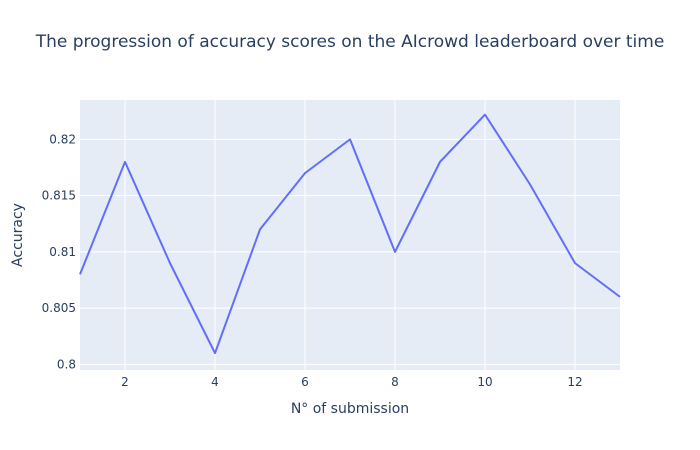 This screenshot has width=700, height=450. Describe the element at coordinates (484, 382) in the screenshot. I see `x-tick-label: 10` at that location.